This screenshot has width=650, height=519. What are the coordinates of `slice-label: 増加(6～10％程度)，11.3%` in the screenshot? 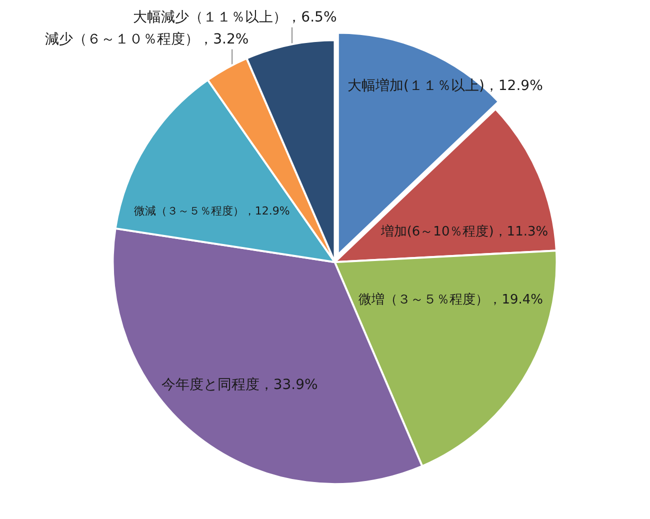 It's located at (464, 231).